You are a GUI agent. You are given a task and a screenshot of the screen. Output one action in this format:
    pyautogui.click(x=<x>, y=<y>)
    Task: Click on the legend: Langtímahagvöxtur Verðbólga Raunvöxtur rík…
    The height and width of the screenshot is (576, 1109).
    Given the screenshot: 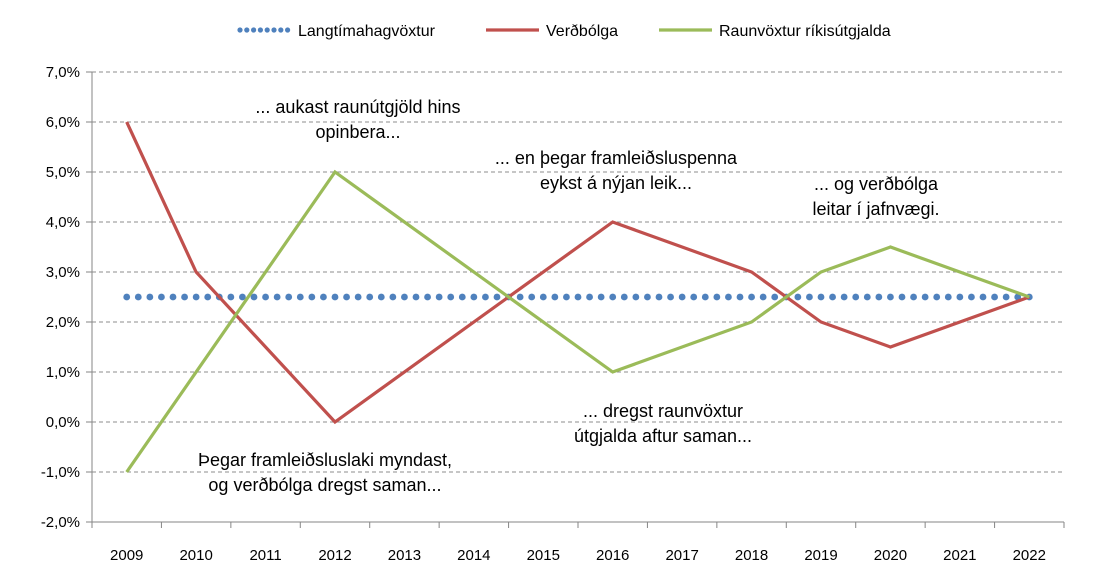 What is the action you would take?
    pyautogui.click(x=564, y=31)
    